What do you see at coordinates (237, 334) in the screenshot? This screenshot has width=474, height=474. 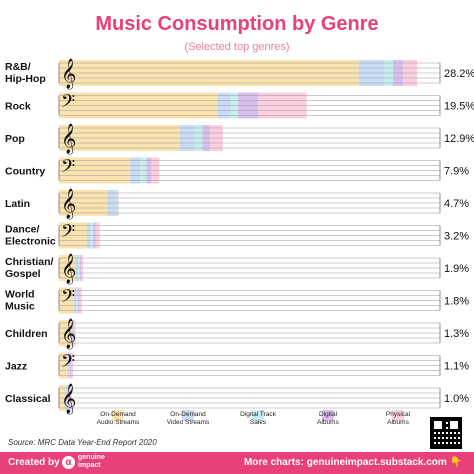 I see `genre-row: 𝄞 Children 1.3%` at bounding box center [237, 334].